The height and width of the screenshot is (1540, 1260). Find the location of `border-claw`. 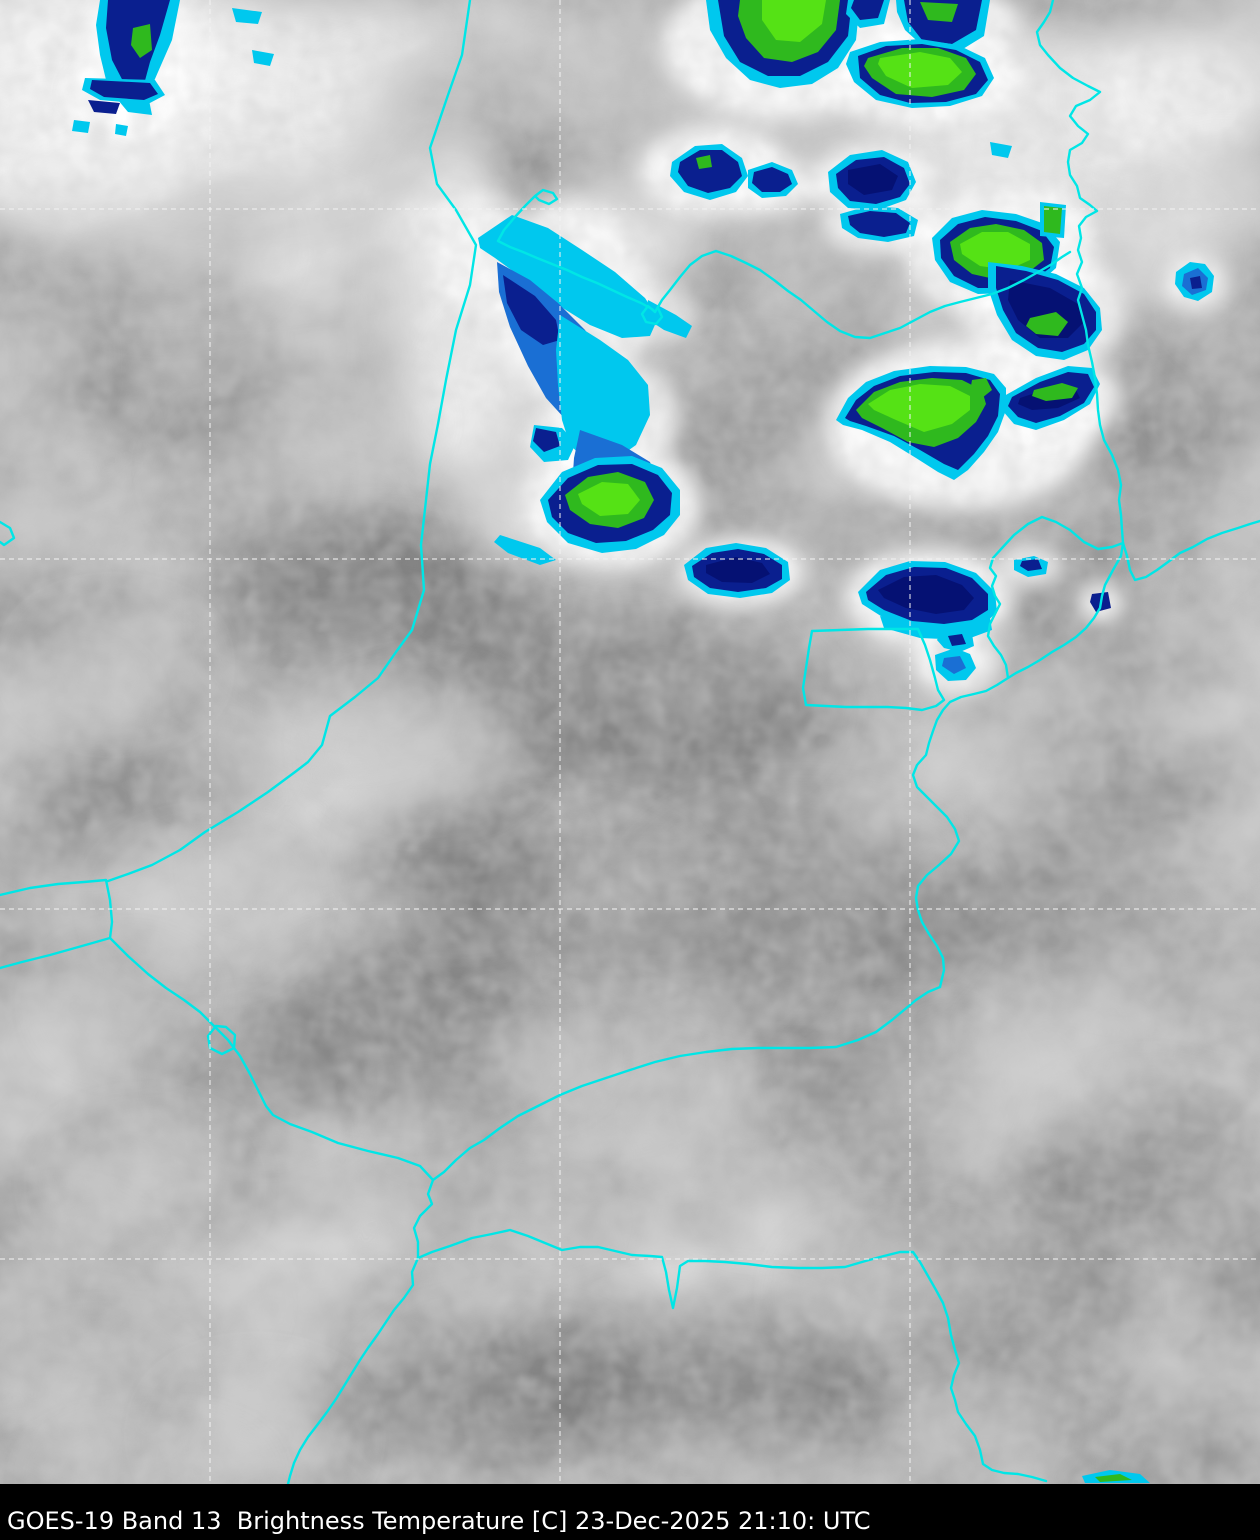

border-claw is located at coordinates (57, 924).